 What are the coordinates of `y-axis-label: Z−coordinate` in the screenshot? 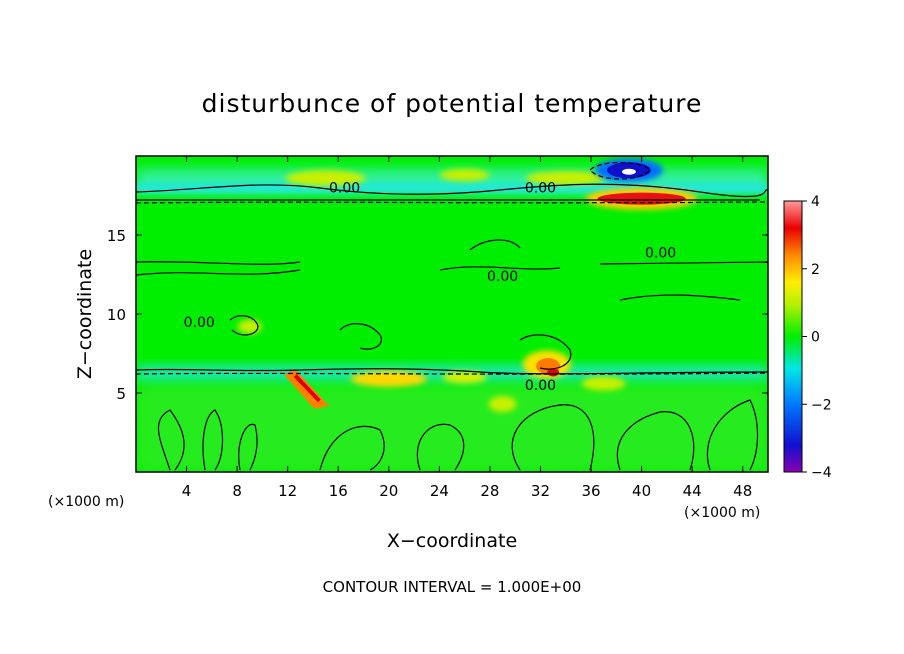 It's located at (85, 314).